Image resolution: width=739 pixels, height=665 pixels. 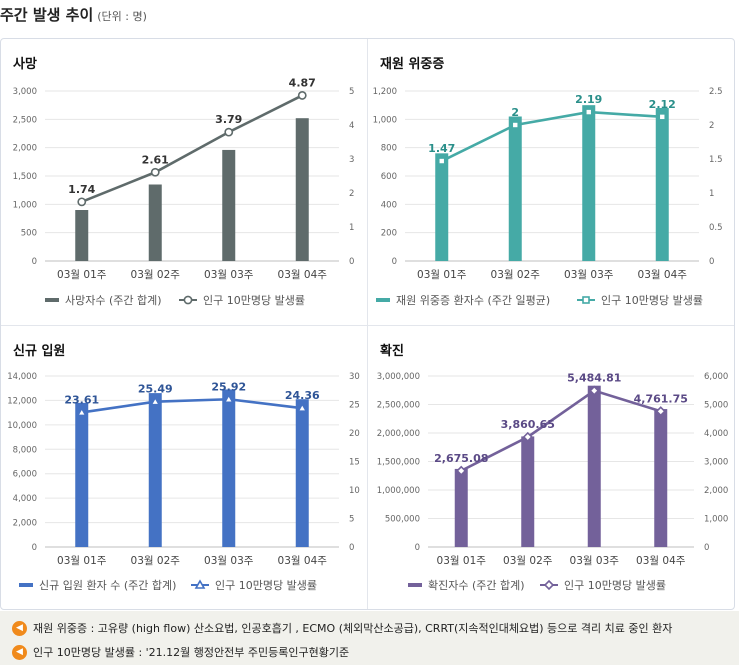 I want to click on data-label: 25.92, so click(x=228, y=386).